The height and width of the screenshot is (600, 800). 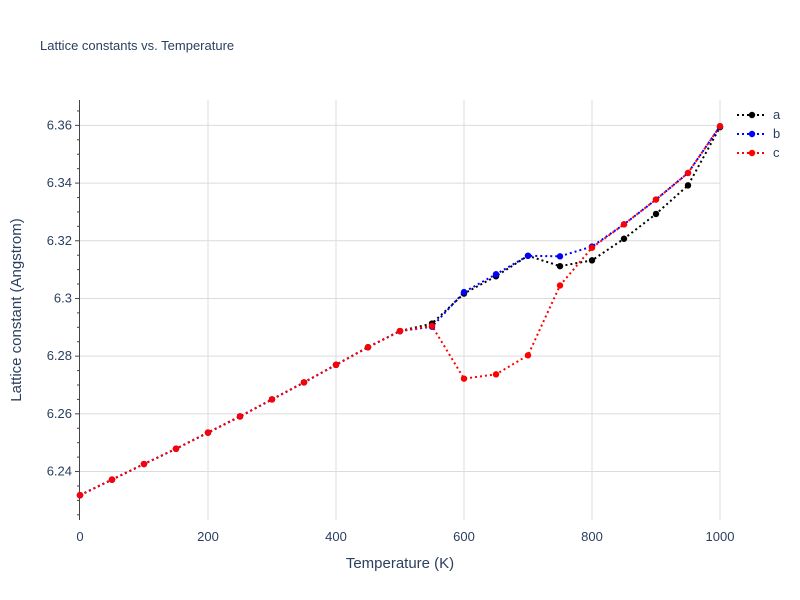 What do you see at coordinates (777, 114) in the screenshot?
I see `legend-label: a` at bounding box center [777, 114].